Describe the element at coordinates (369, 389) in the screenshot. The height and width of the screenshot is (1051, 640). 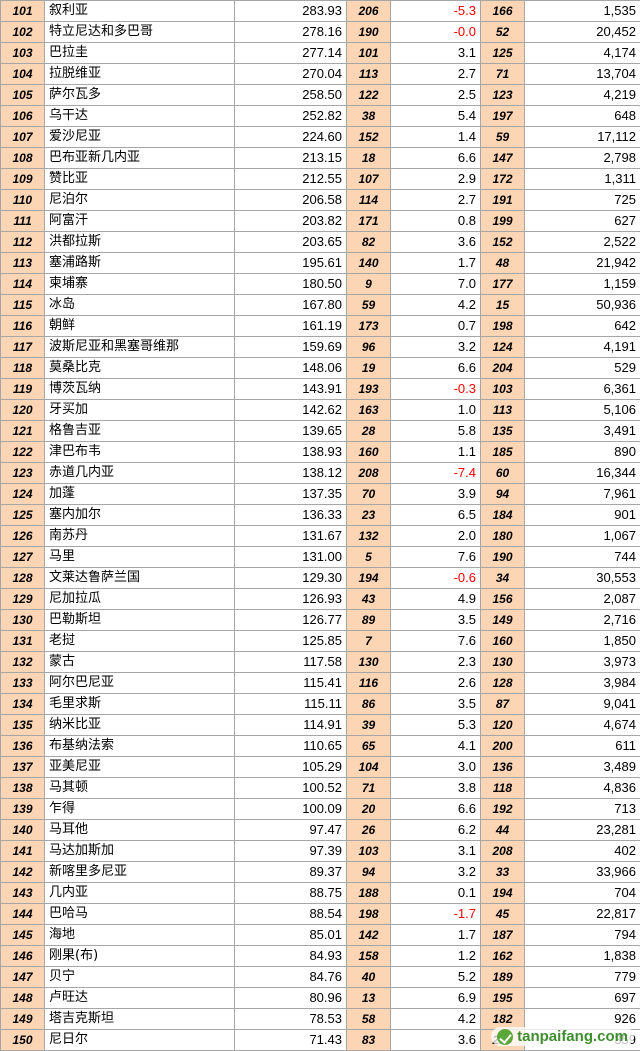
I see `value-rank: 193` at that location.